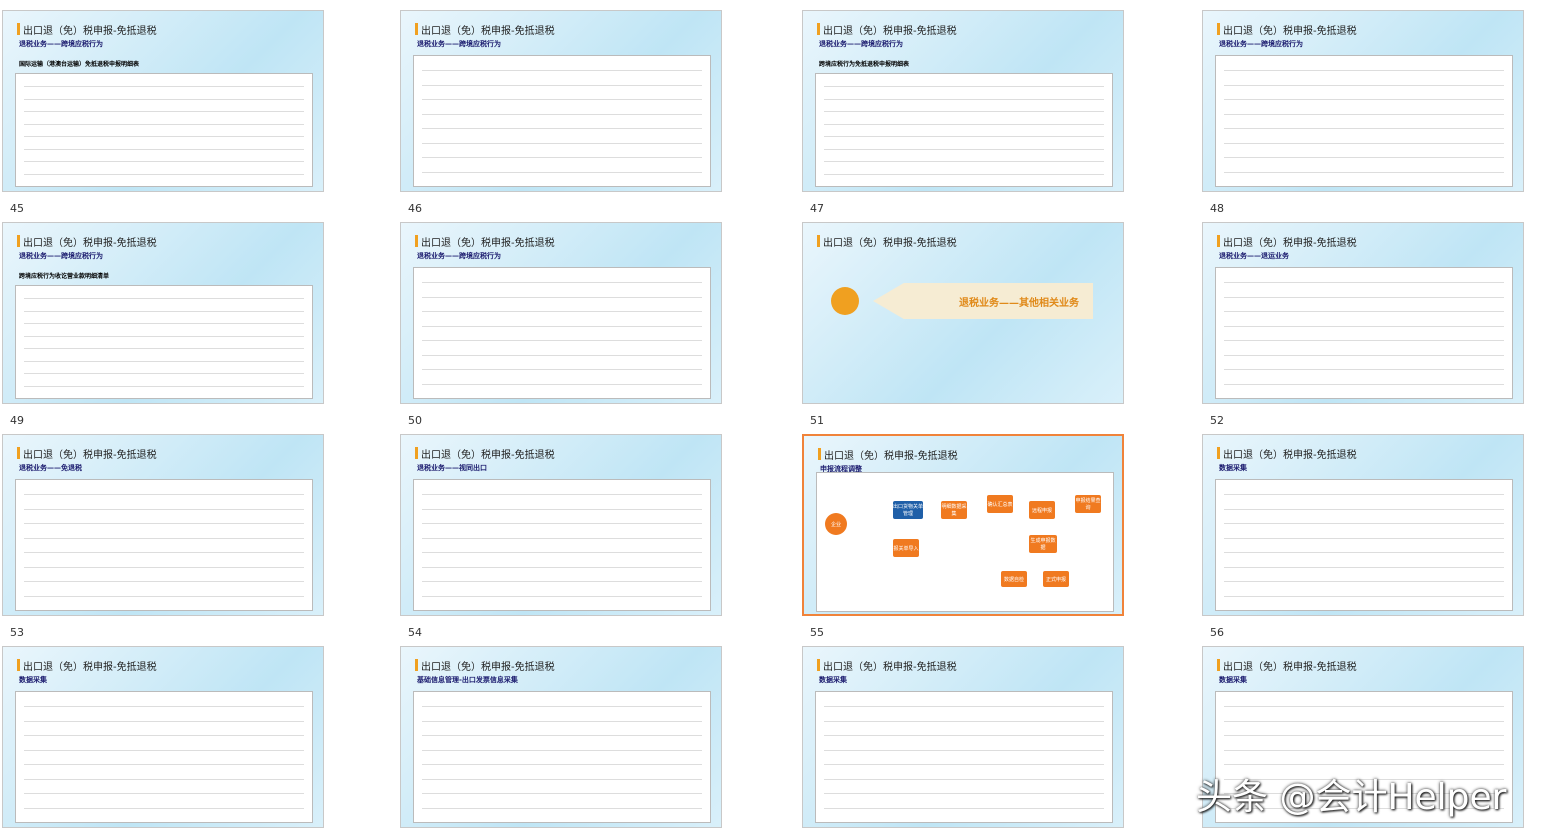 The width and height of the screenshot is (1556, 838). What do you see at coordinates (467, 680) in the screenshot?
I see `slide-subtitle: 基础信息管理-出口发票信息采集` at bounding box center [467, 680].